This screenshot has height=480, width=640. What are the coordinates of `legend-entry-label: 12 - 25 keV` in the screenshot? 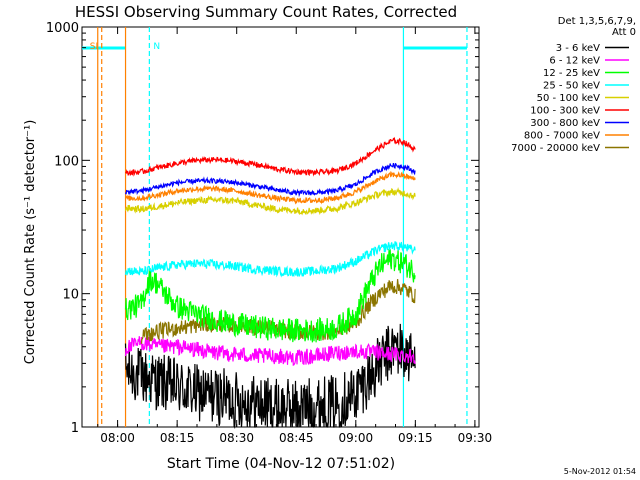 It's located at (571, 73).